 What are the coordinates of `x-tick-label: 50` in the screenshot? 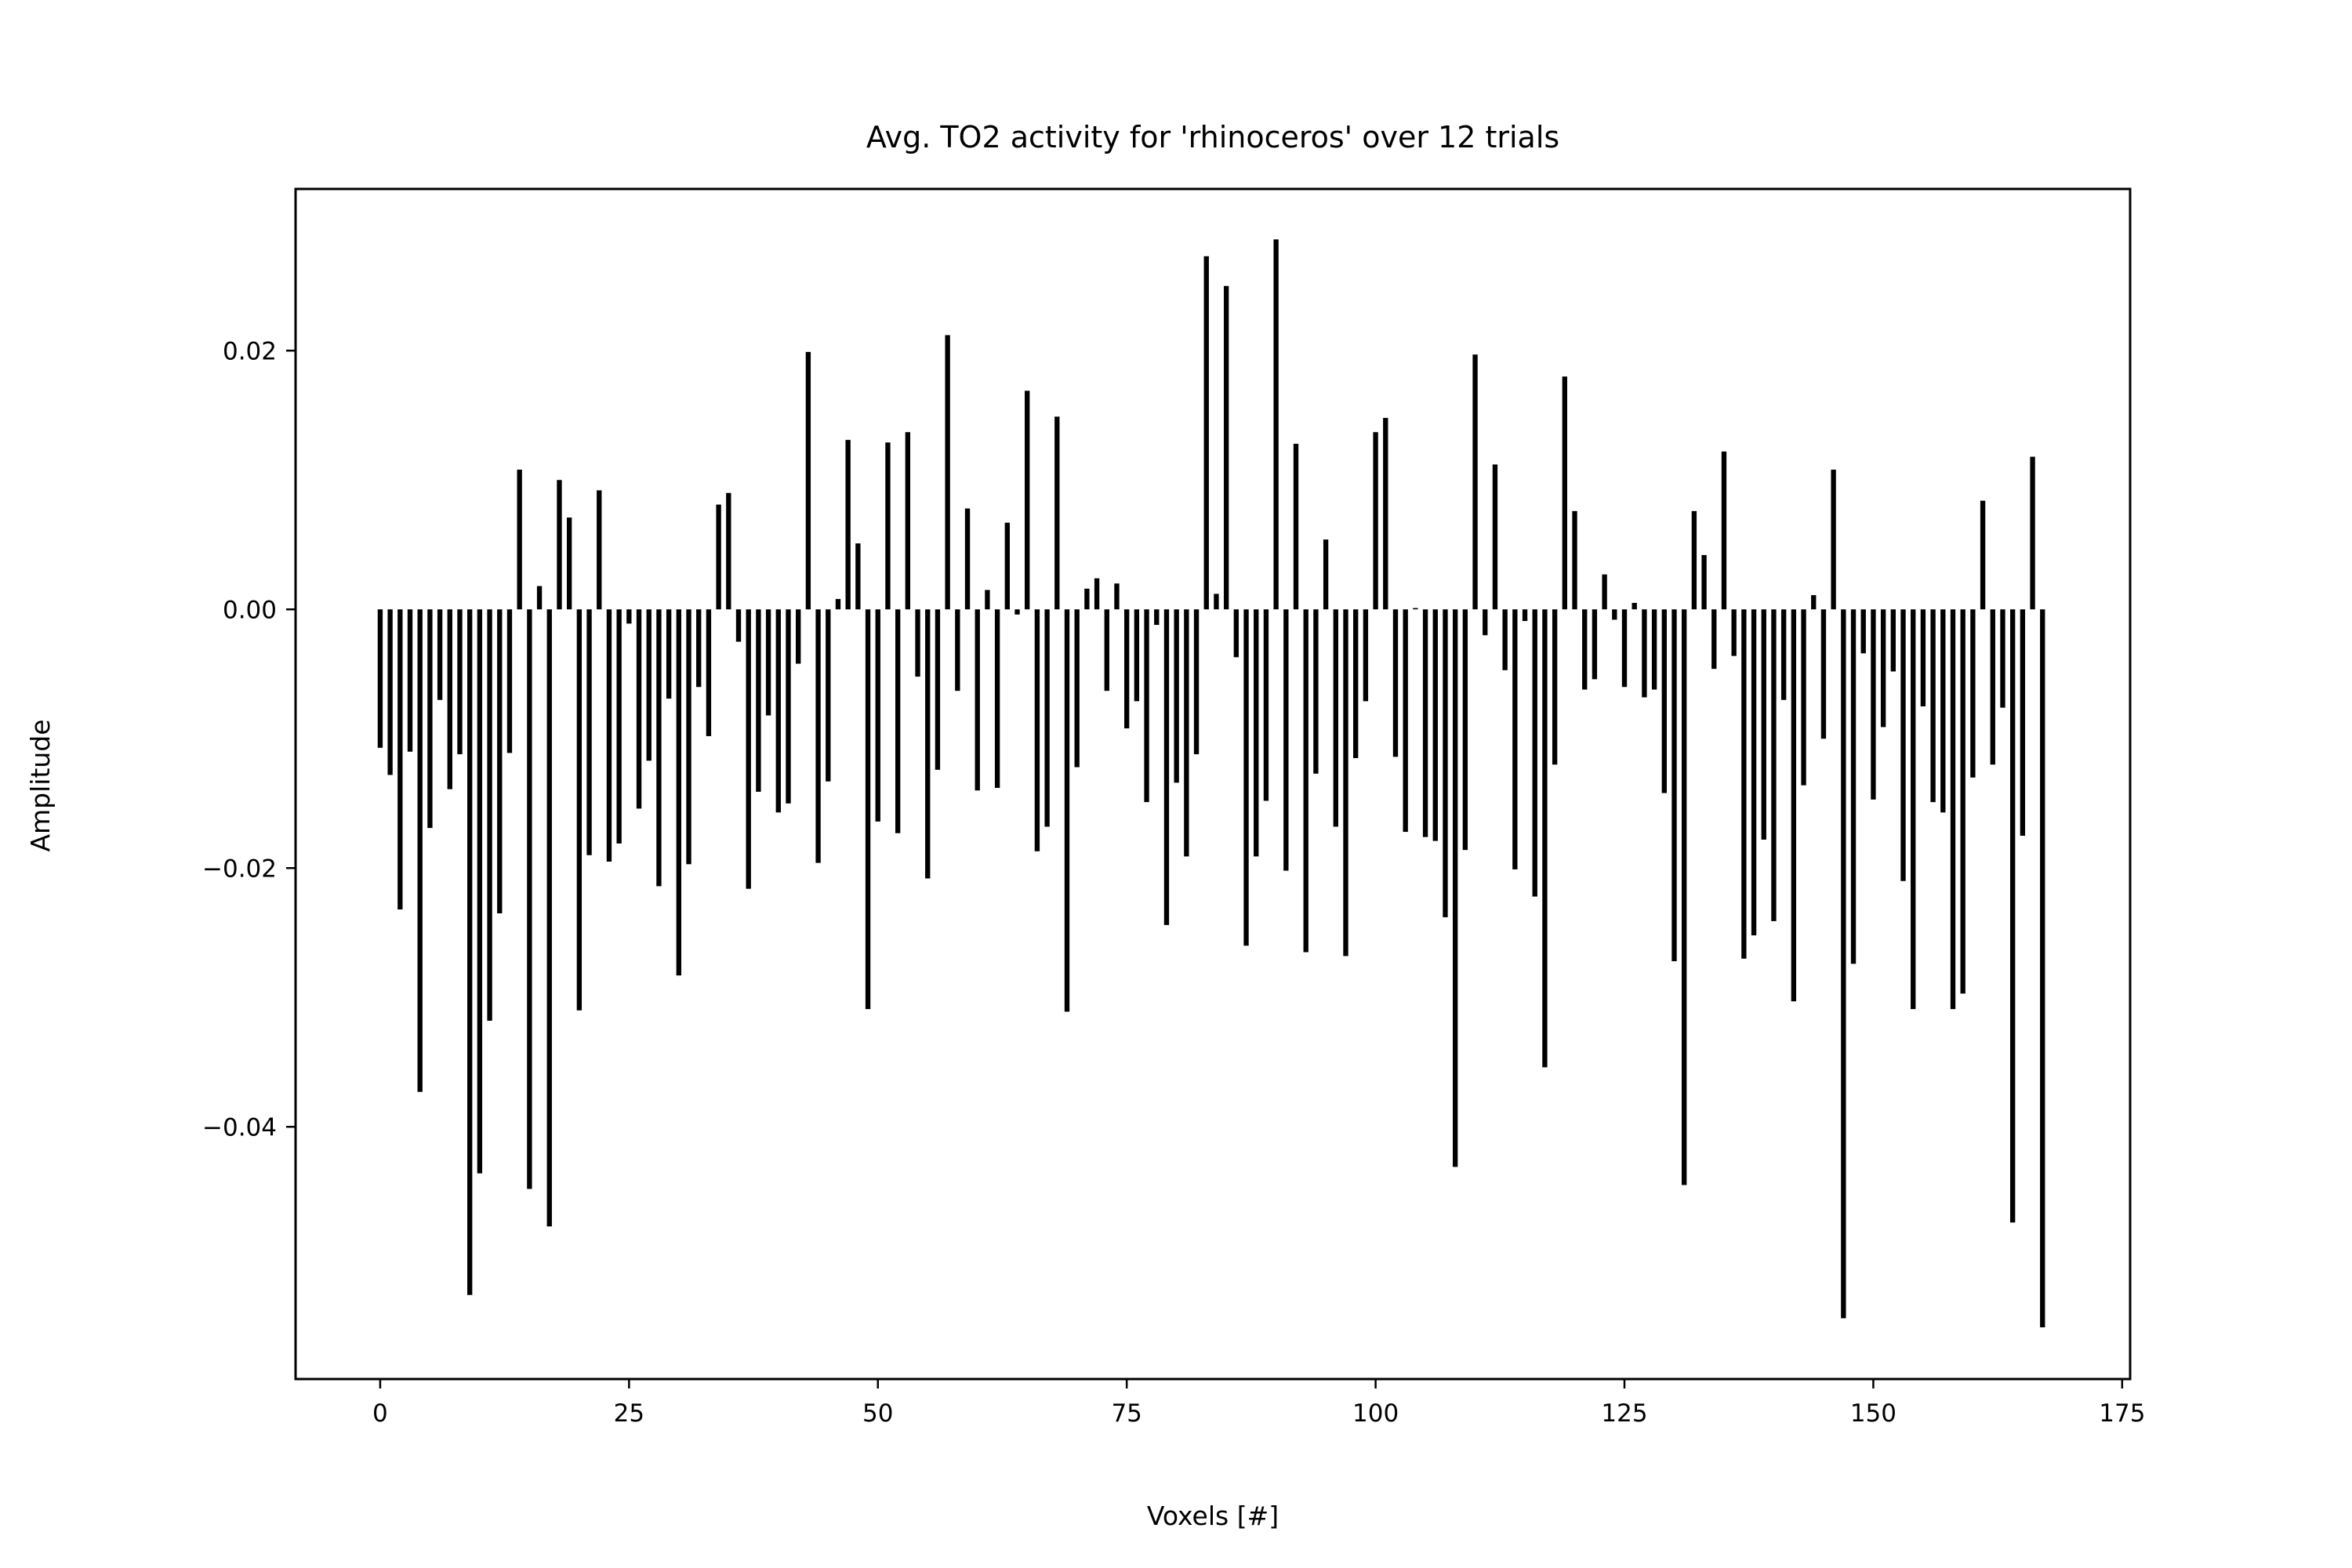 It's located at (877, 1413).